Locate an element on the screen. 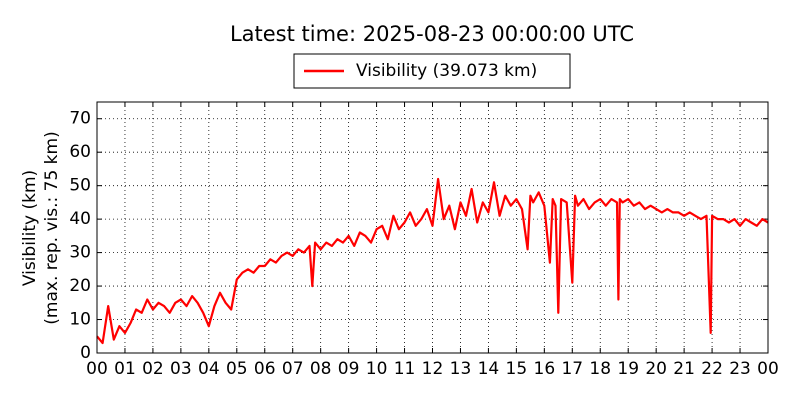 This screenshot has height=400, width=800. x-tick-label: 03 is located at coordinates (181, 369).